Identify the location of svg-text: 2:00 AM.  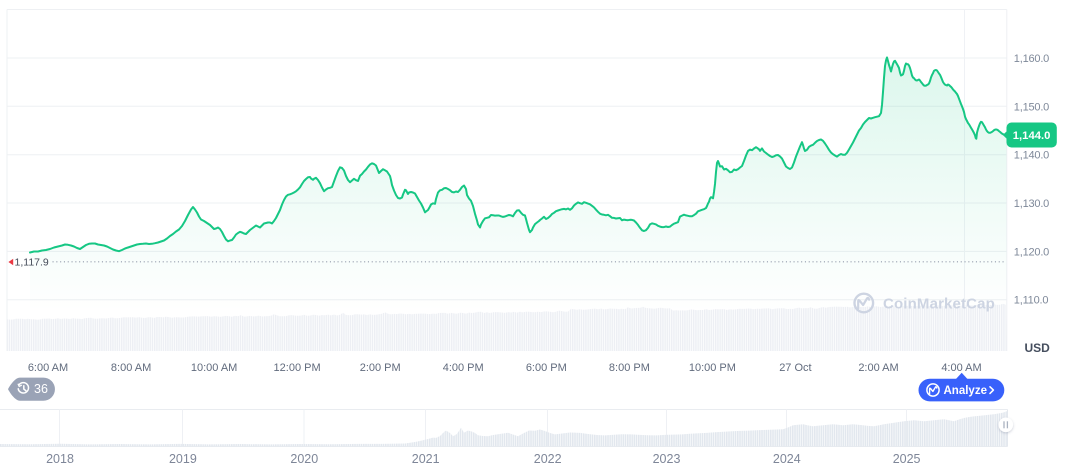
(878, 368).